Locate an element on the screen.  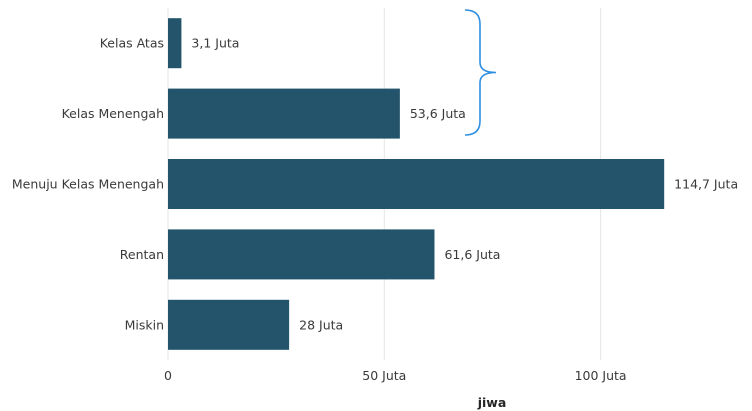
category-label-1: Kelas Menengah is located at coordinates (113, 113).